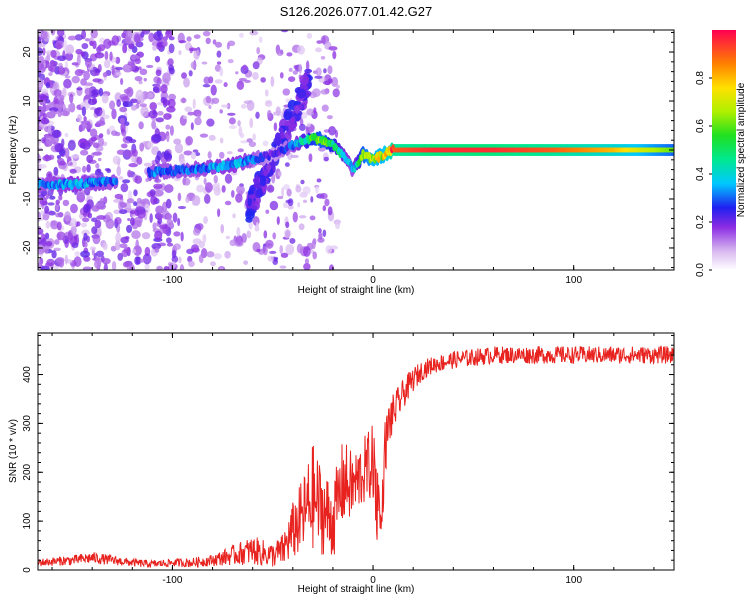 The height and width of the screenshot is (600, 750). Describe the element at coordinates (27, 423) in the screenshot. I see `y-tick-label: 300` at that location.